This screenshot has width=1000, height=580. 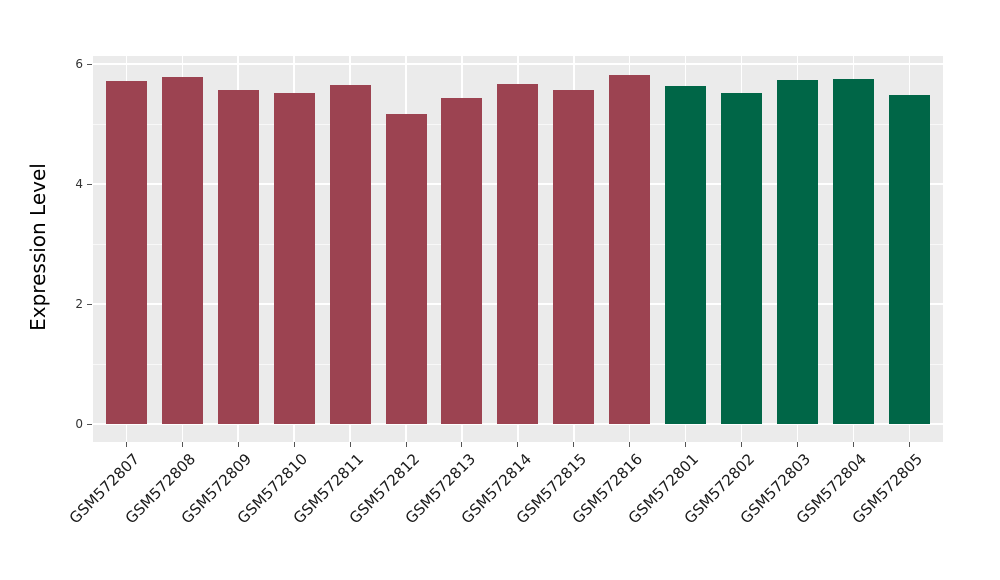 I want to click on x-tick-mark-GSM572807, so click(x=126, y=444).